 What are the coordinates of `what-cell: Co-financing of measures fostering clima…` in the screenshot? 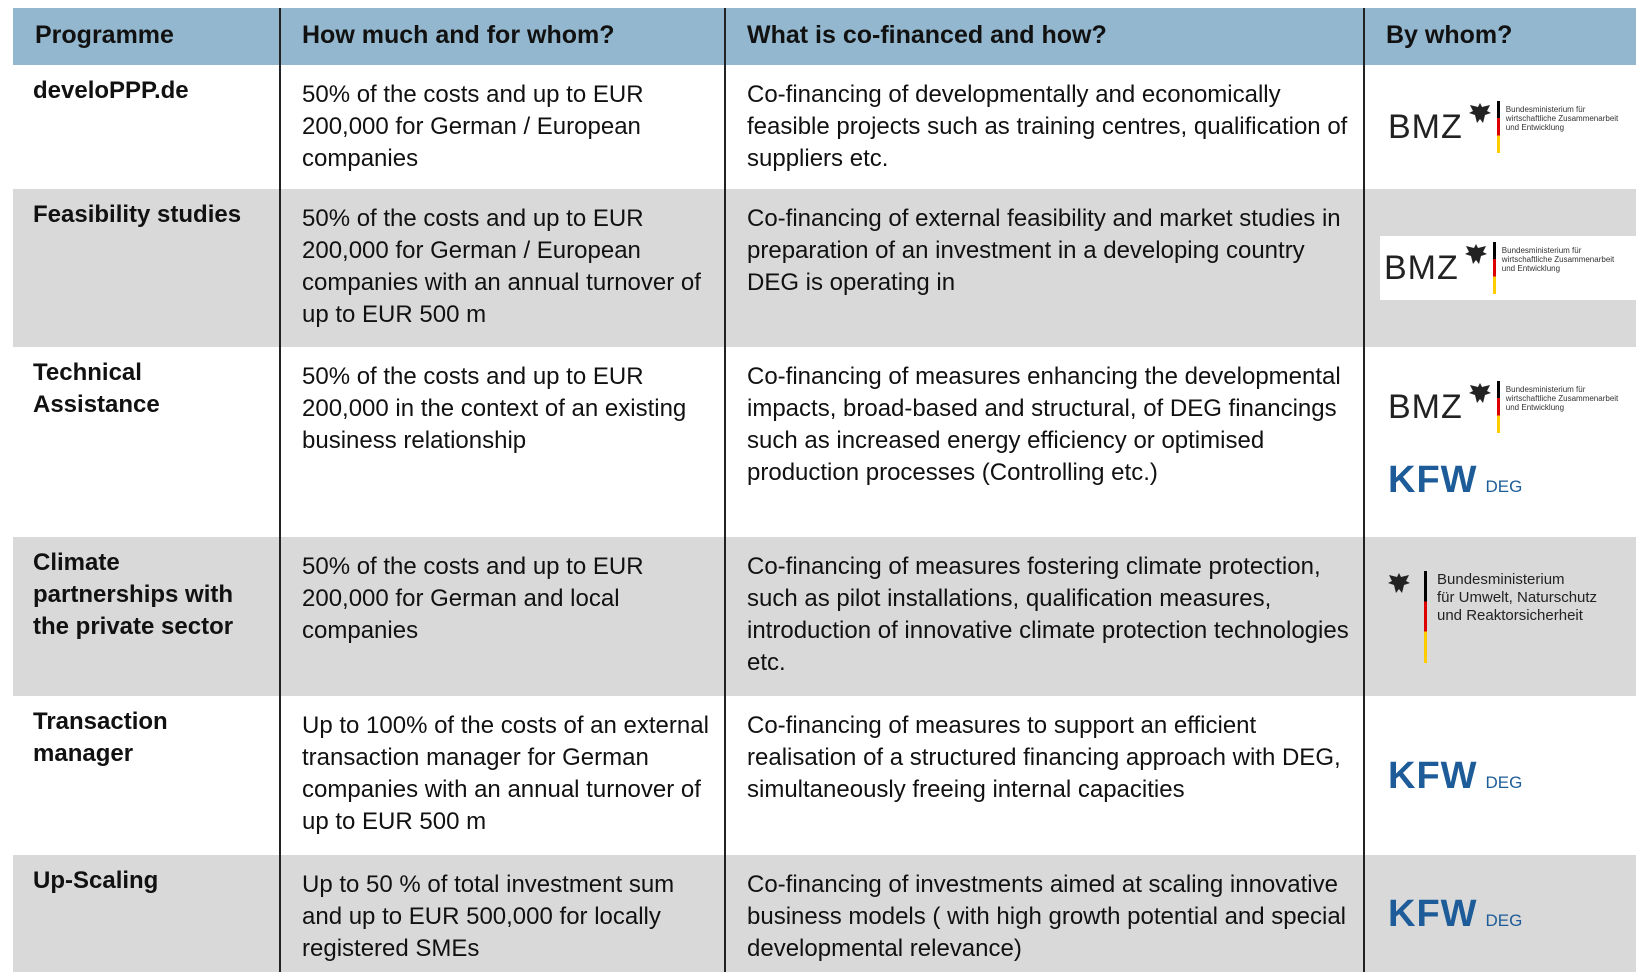 It's located at (1044, 616).